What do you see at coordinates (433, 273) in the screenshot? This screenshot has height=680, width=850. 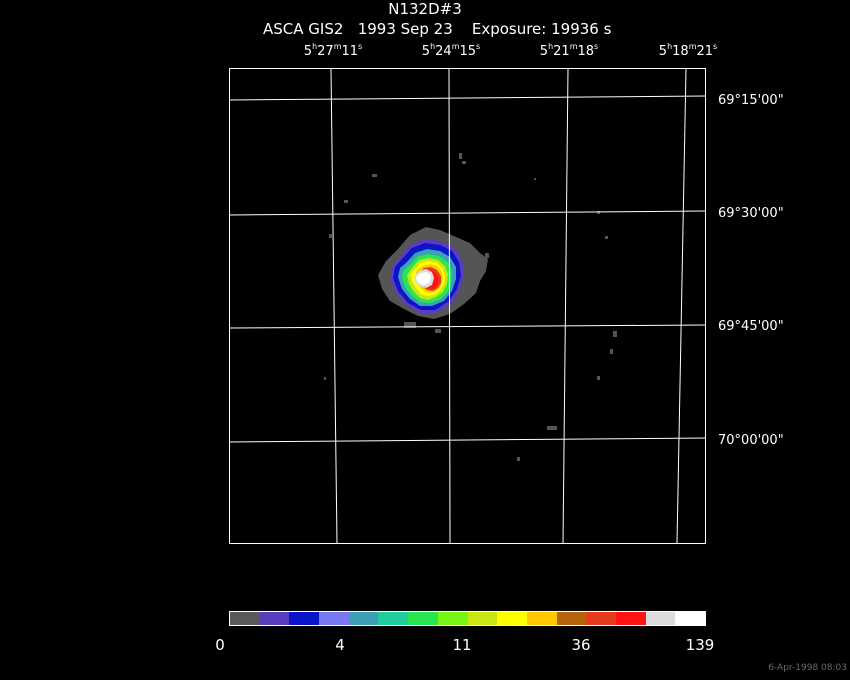 I see `source-emission` at bounding box center [433, 273].